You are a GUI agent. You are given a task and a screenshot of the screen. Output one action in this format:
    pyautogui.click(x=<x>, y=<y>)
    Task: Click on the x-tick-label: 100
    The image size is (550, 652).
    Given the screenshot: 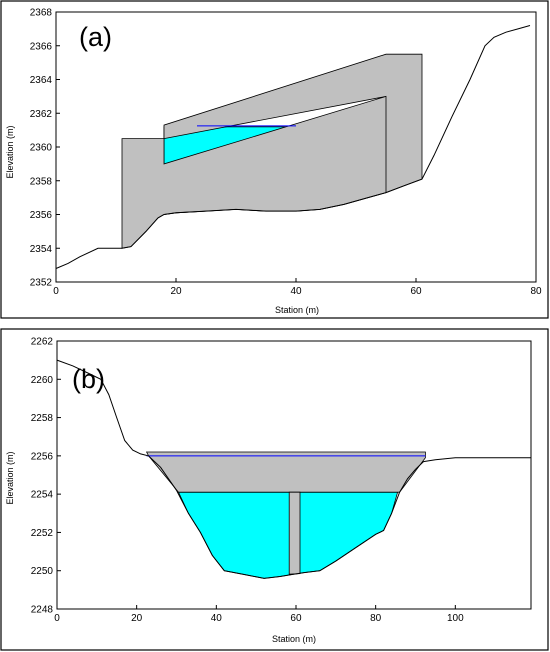 What is the action you would take?
    pyautogui.click(x=455, y=618)
    